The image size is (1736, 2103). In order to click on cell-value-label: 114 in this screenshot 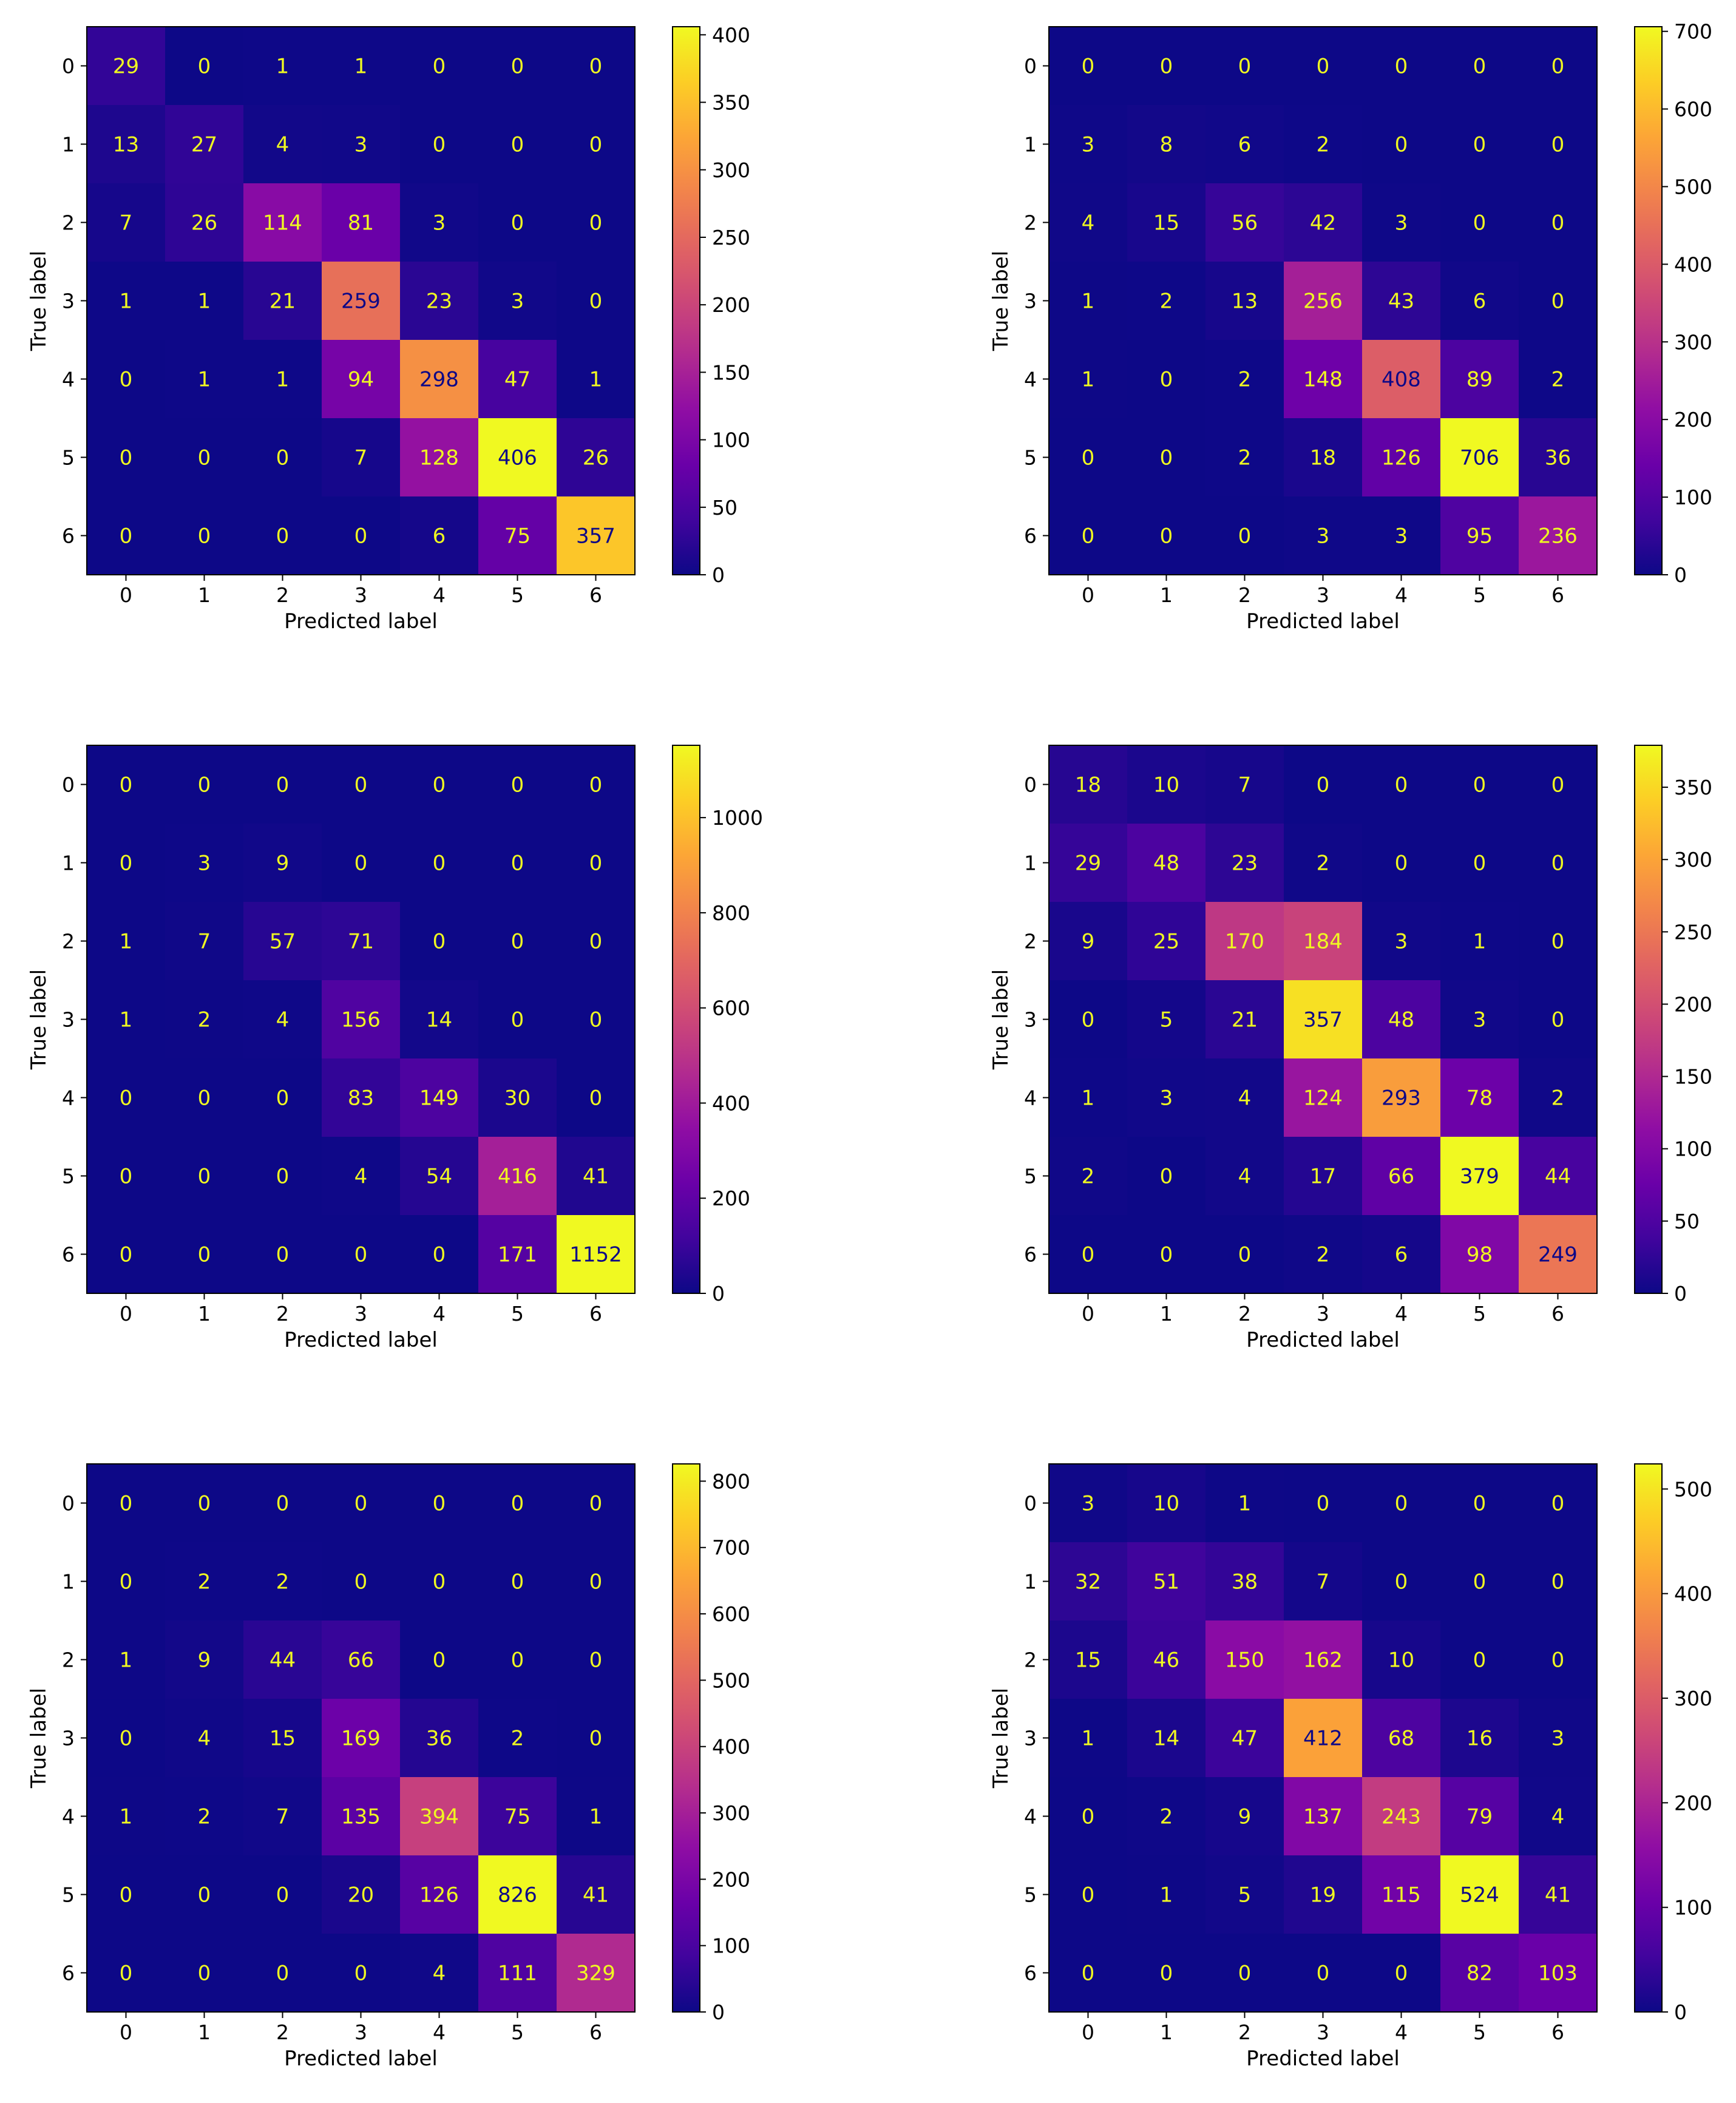, I will do `click(282, 223)`.